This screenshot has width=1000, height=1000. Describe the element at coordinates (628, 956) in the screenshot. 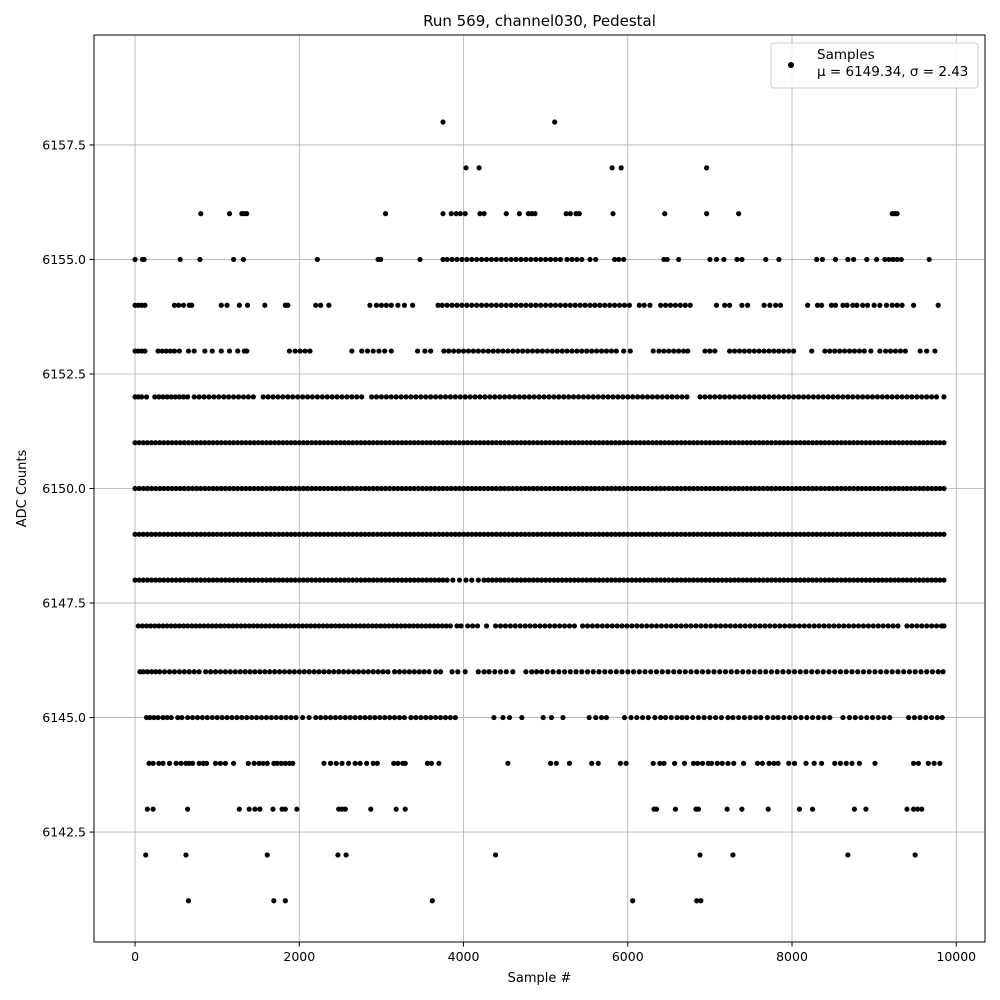

I see `x-tick-label: 6000` at that location.